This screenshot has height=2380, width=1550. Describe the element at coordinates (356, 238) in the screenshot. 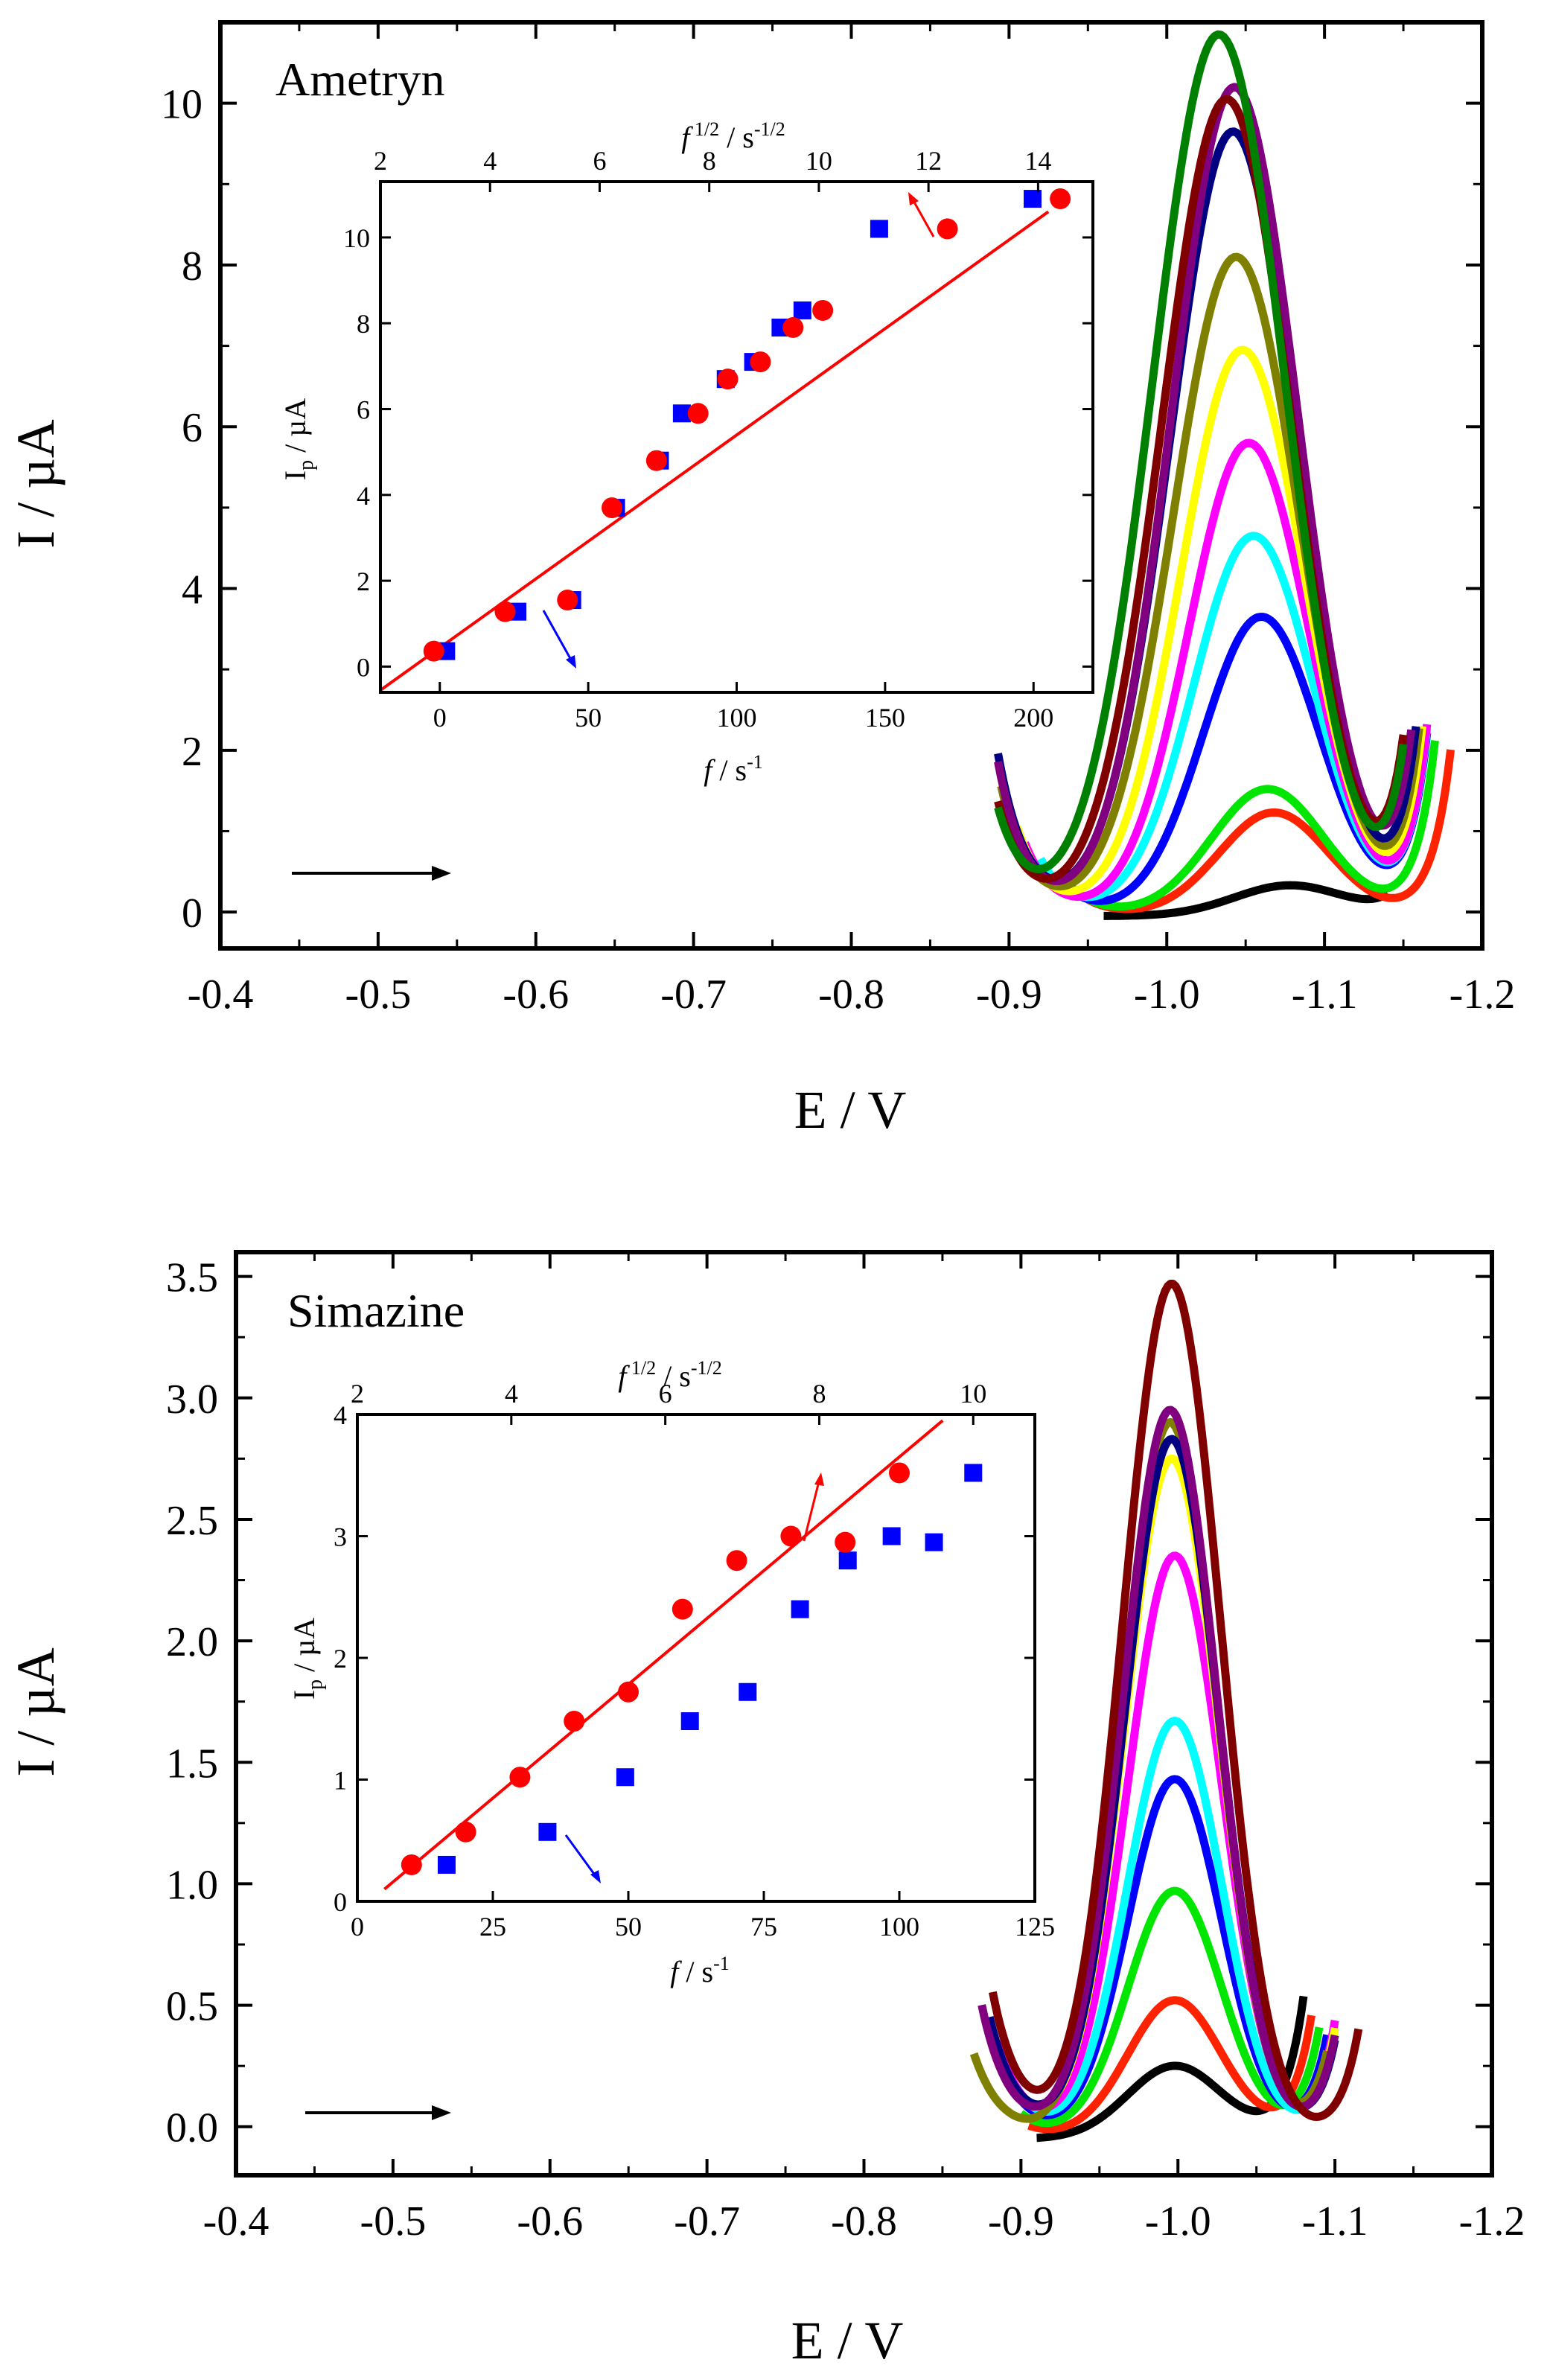

I see `inset-y-tick-label: 10` at that location.